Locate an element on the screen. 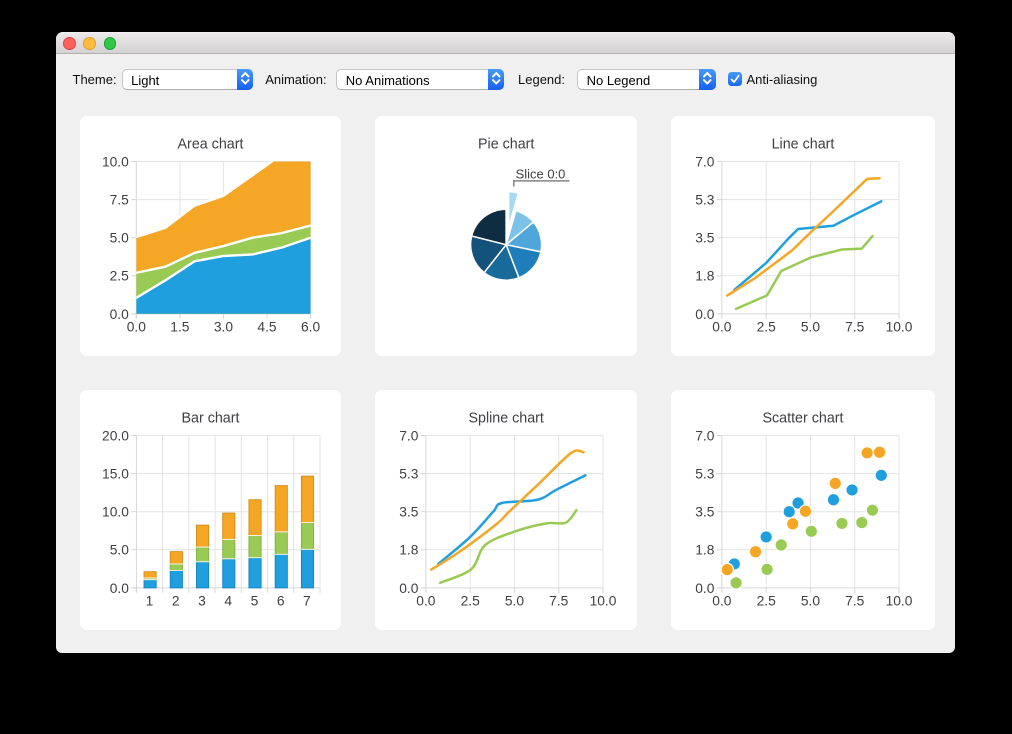  svg-text: 1.5 is located at coordinates (180, 326).